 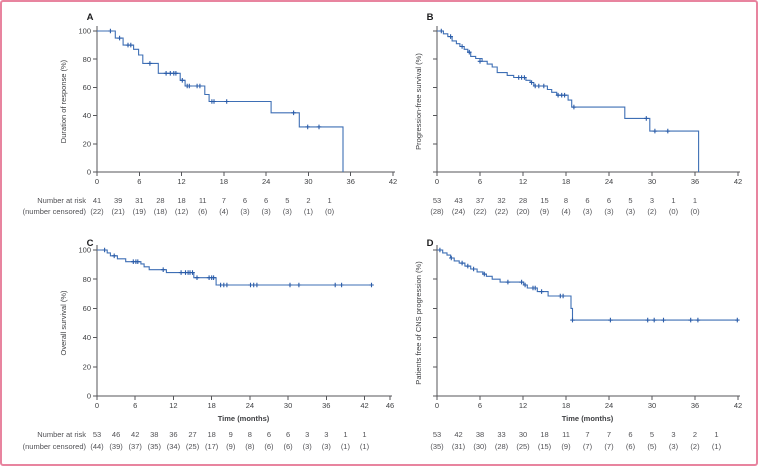 I want to click on number-censored-value-C: (8), so click(x=250, y=446).